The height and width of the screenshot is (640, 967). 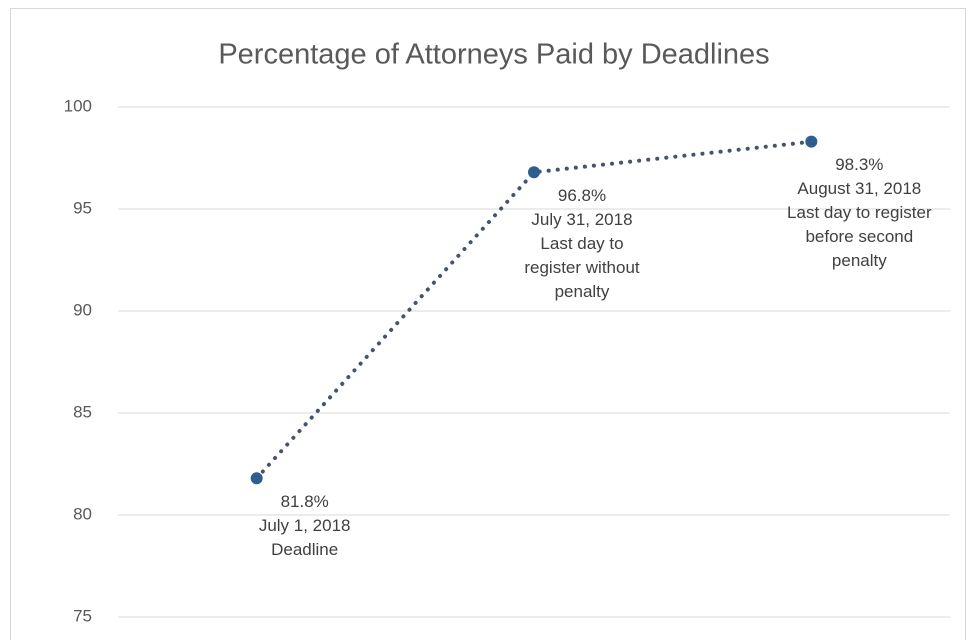 What do you see at coordinates (305, 525) in the screenshot?
I see `data-label-date: July 1, 2018` at bounding box center [305, 525].